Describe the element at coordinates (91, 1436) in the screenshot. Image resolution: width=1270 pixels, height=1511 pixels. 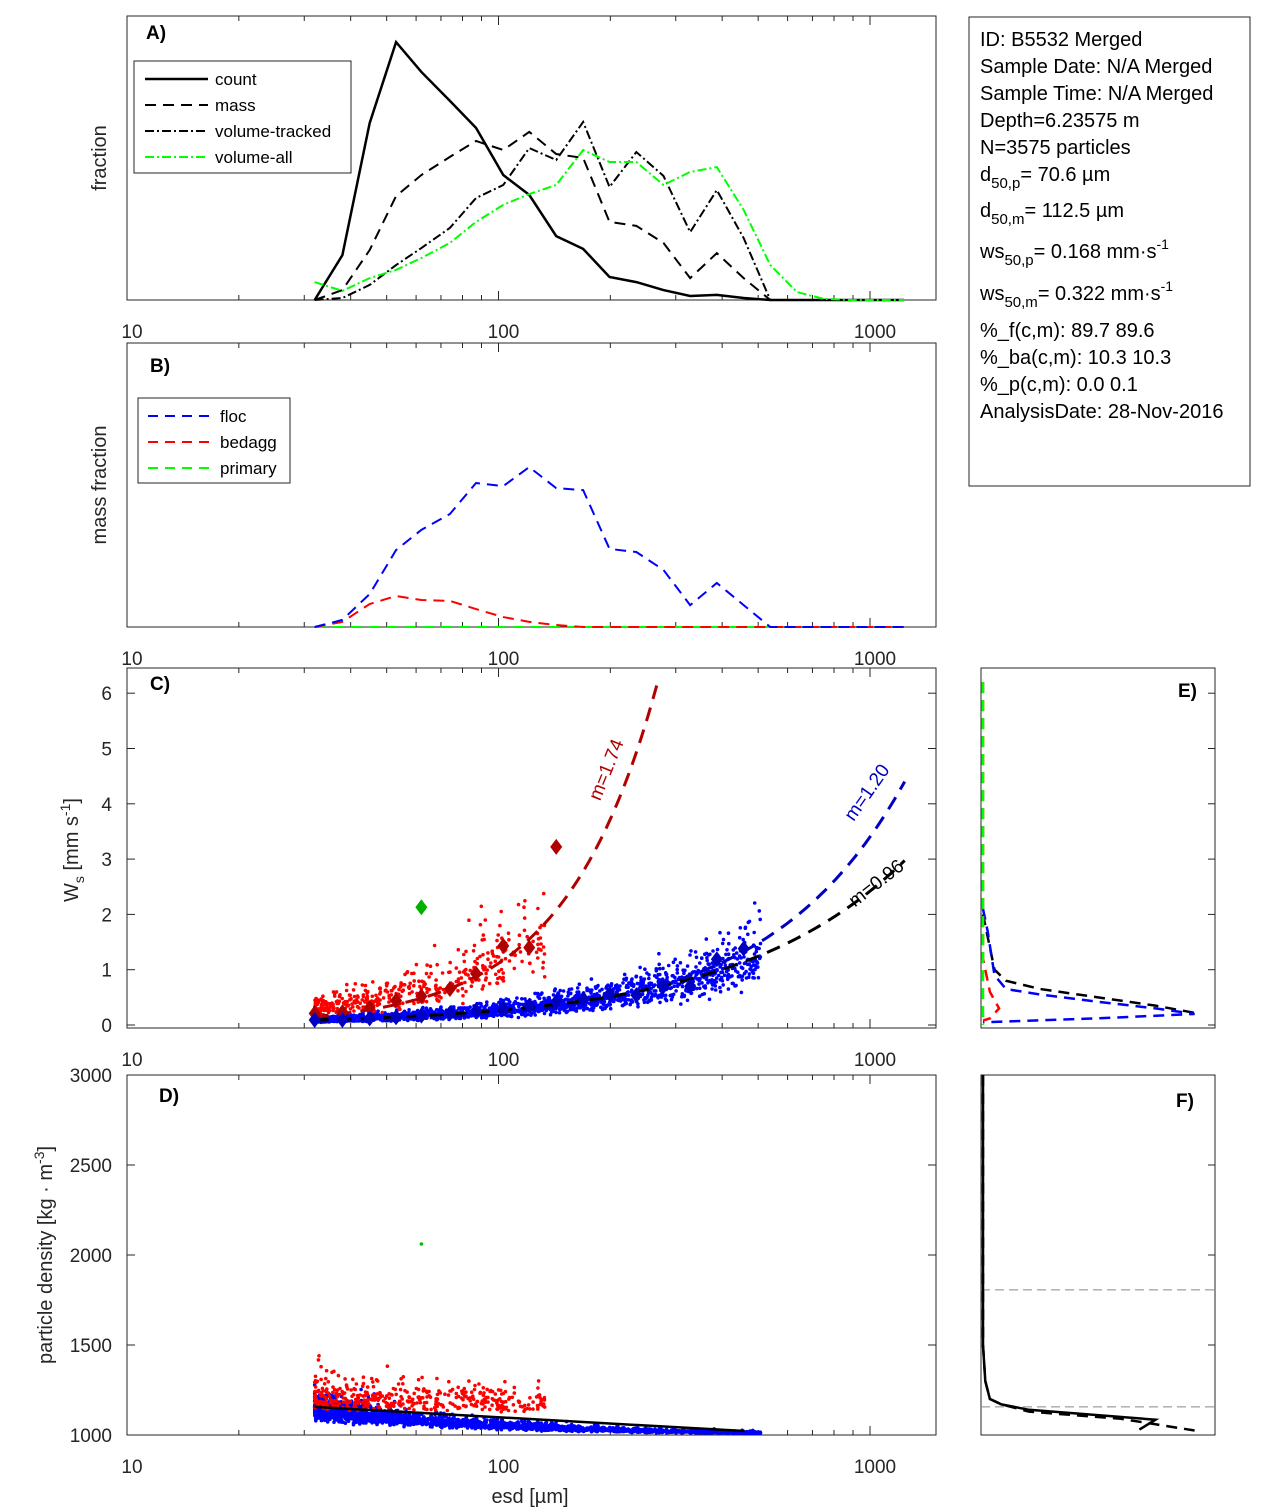
I see `y-tick-label: 1000` at that location.